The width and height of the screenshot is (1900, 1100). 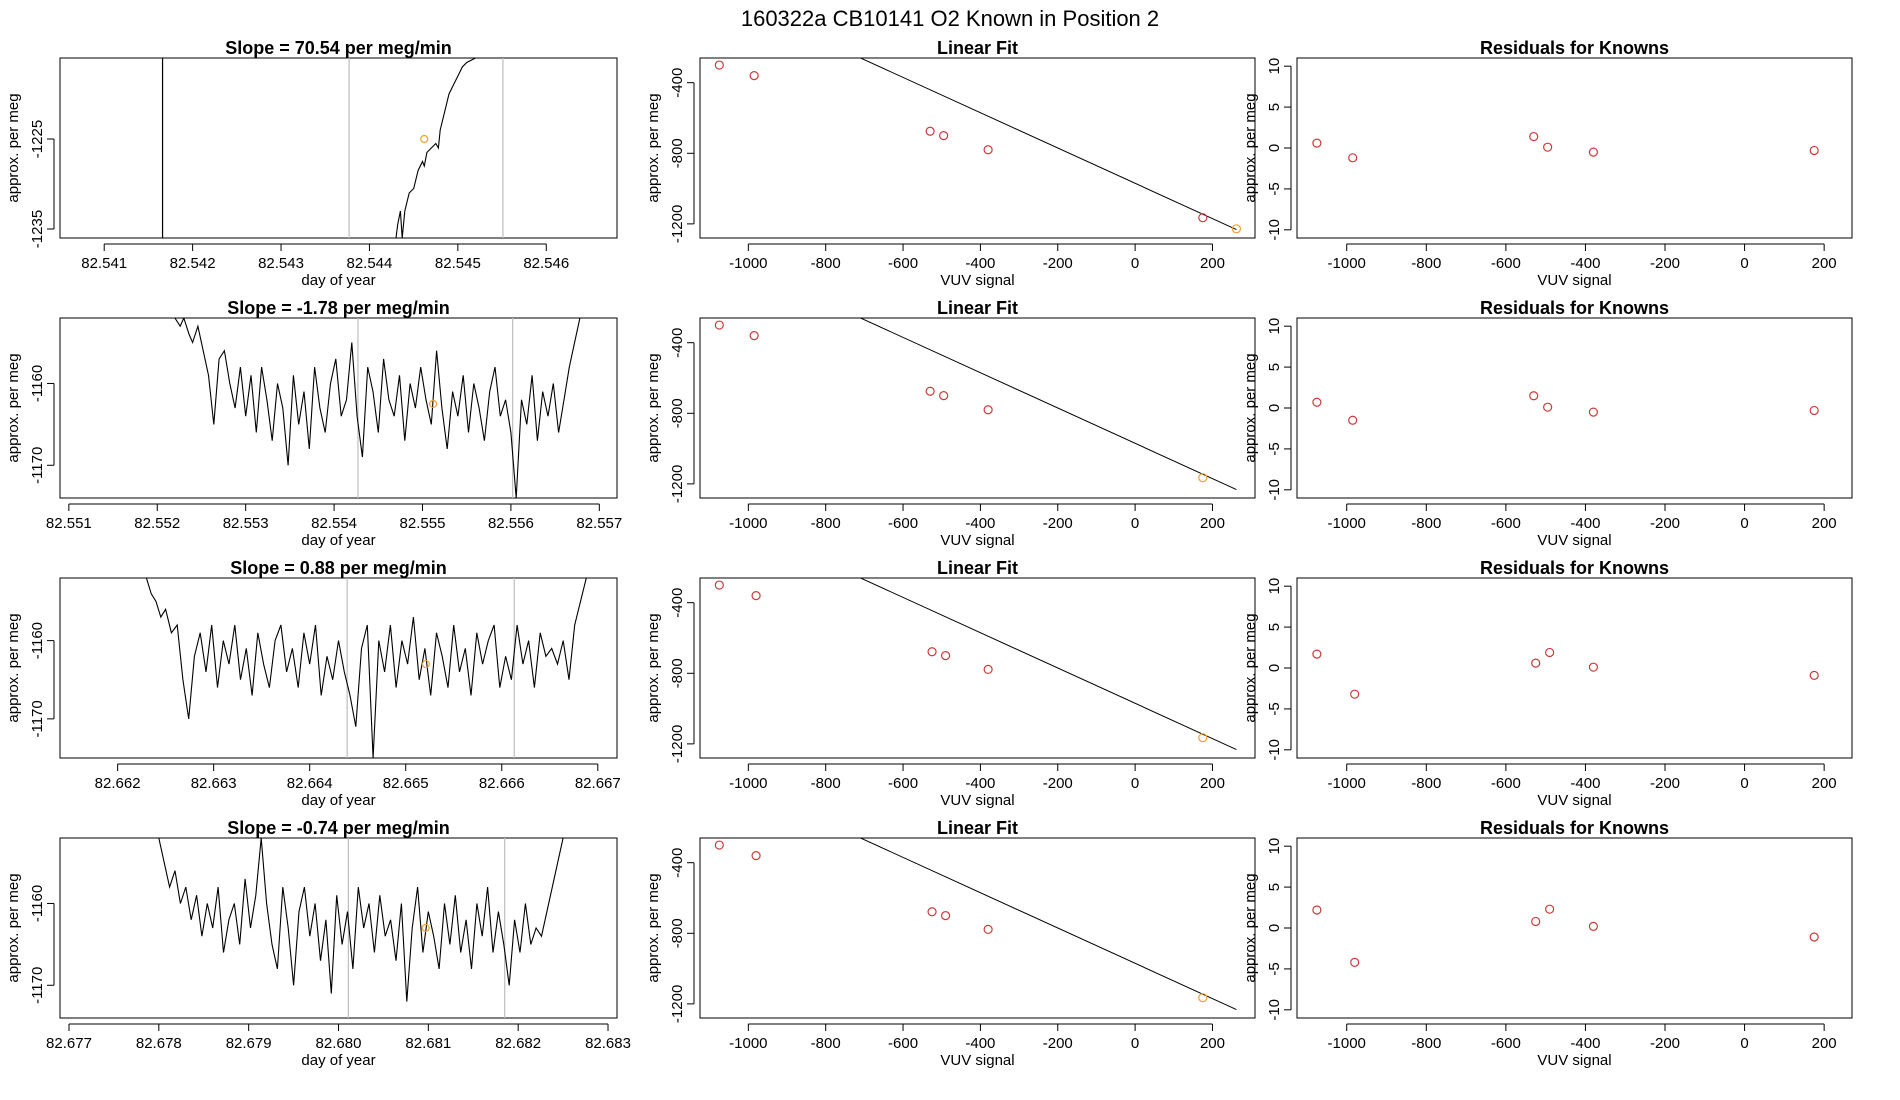 What do you see at coordinates (246, 523) in the screenshot?
I see `x-tick-label: 82.553` at bounding box center [246, 523].